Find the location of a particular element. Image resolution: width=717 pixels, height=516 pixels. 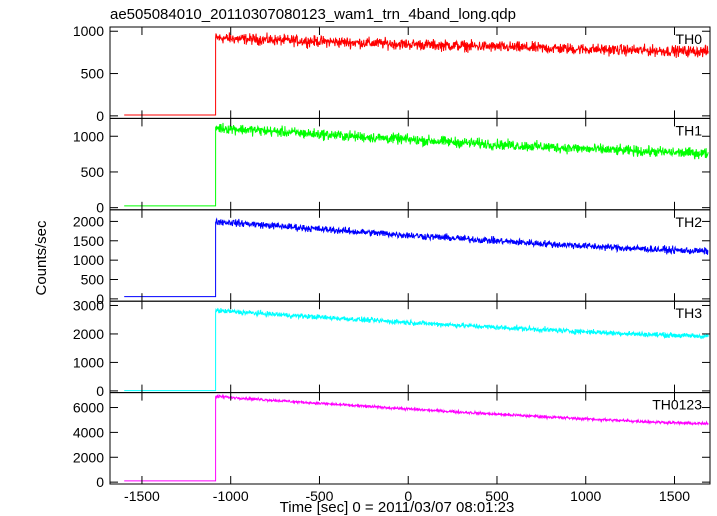

series-label: TH0 is located at coordinates (689, 39).